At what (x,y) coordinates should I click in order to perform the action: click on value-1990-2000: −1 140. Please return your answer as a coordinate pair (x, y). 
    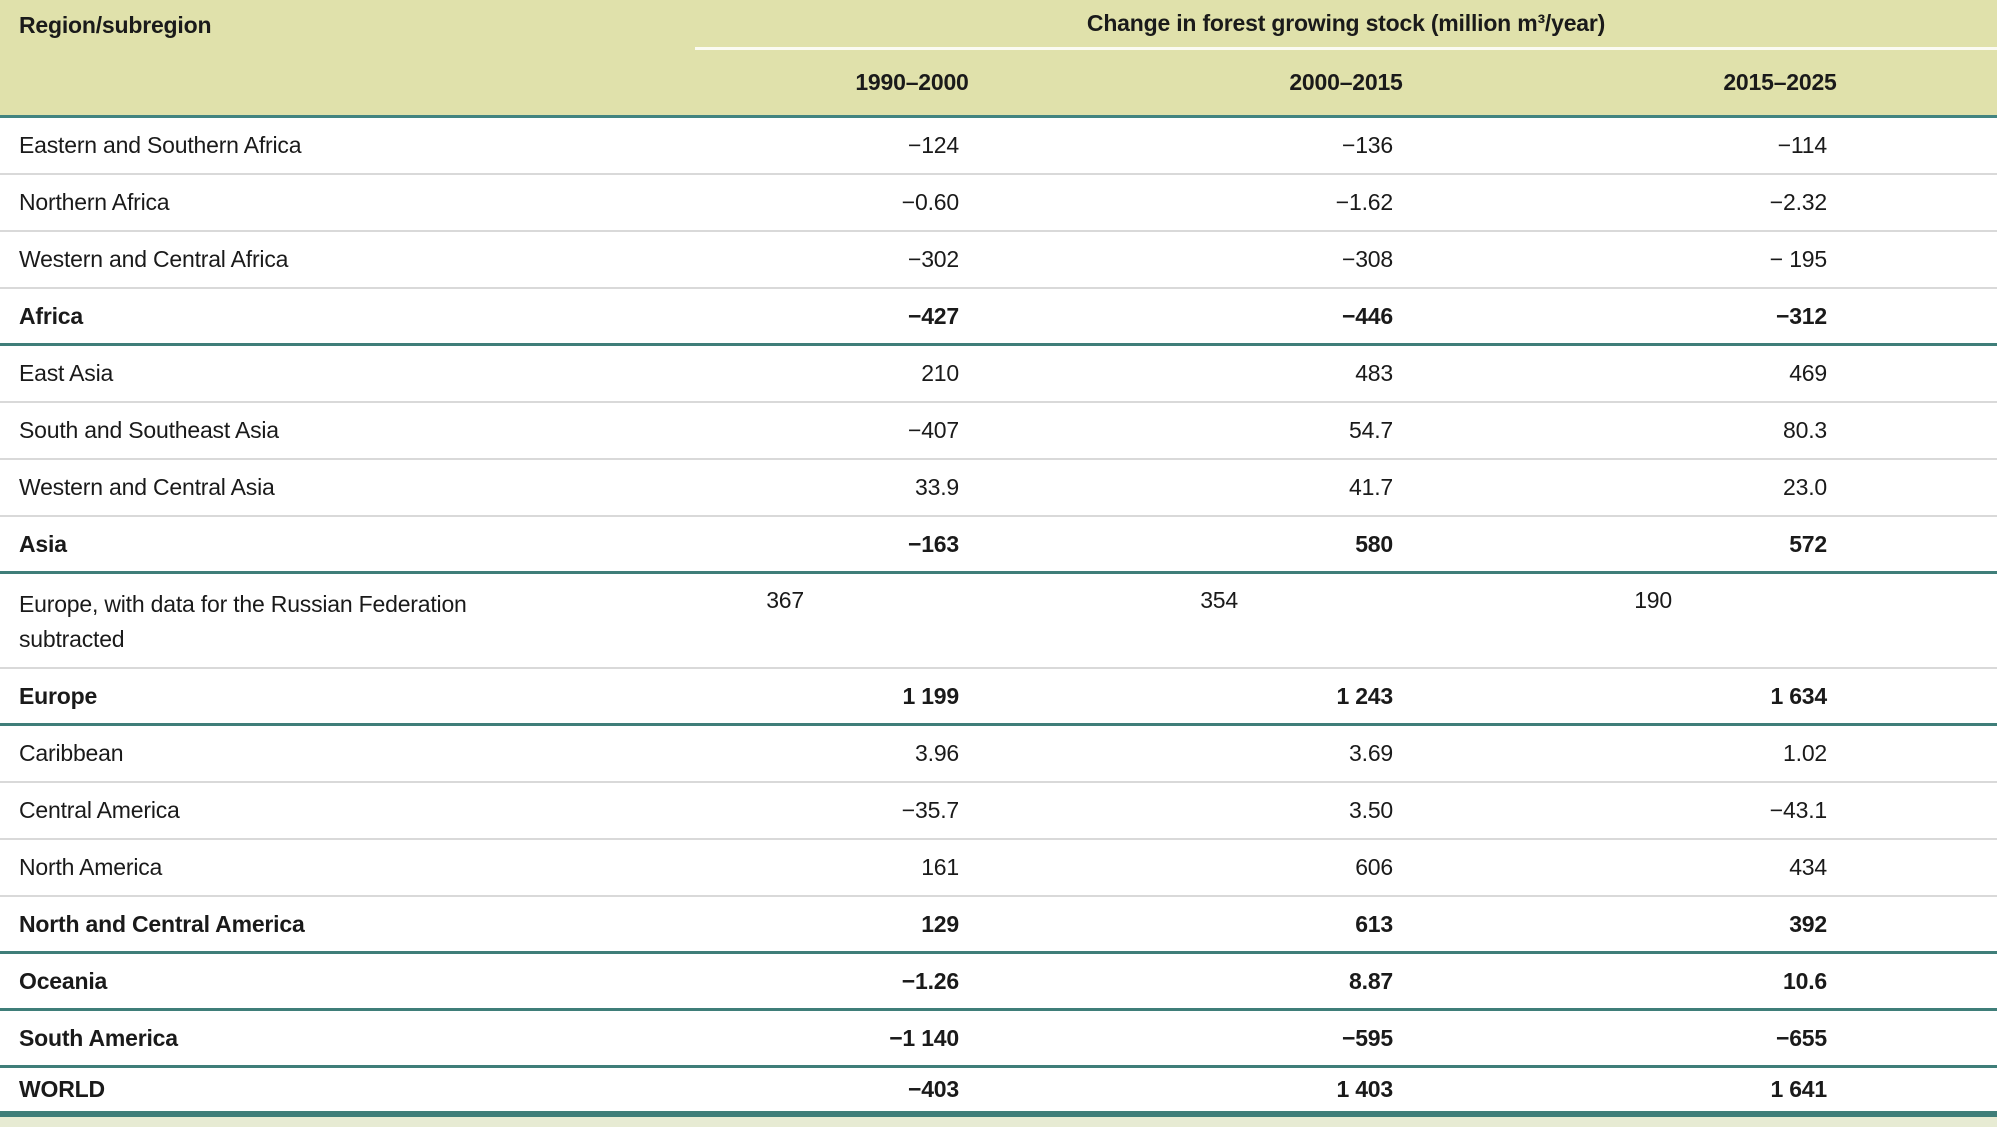
    Looking at the image, I should click on (924, 1037).